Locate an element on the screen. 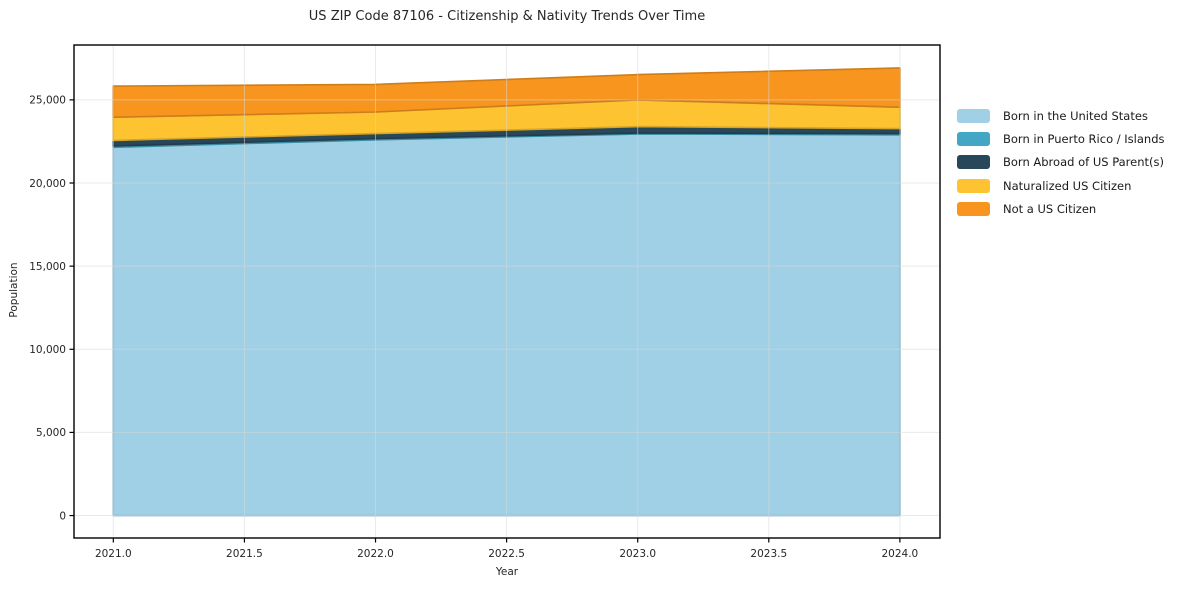 This screenshot has width=1189, height=590. y-tick-label: 25,000 is located at coordinates (47, 101).